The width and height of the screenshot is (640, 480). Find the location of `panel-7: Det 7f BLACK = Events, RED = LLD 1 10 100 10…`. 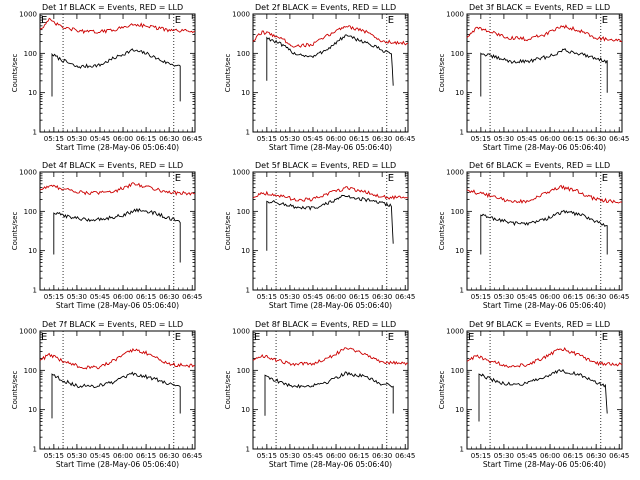

panel-7: Det 7f BLACK = Events, RED = LLD 1 10 100 10… is located at coordinates (106, 394).